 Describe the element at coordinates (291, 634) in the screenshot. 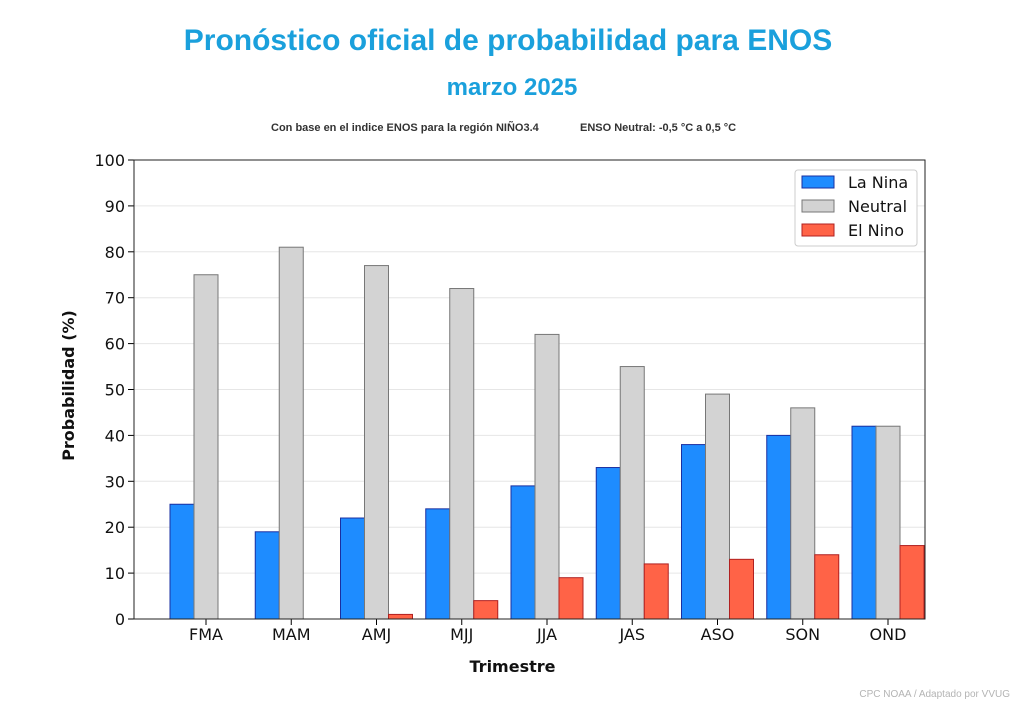

I see `x-tick-label: MAM` at that location.